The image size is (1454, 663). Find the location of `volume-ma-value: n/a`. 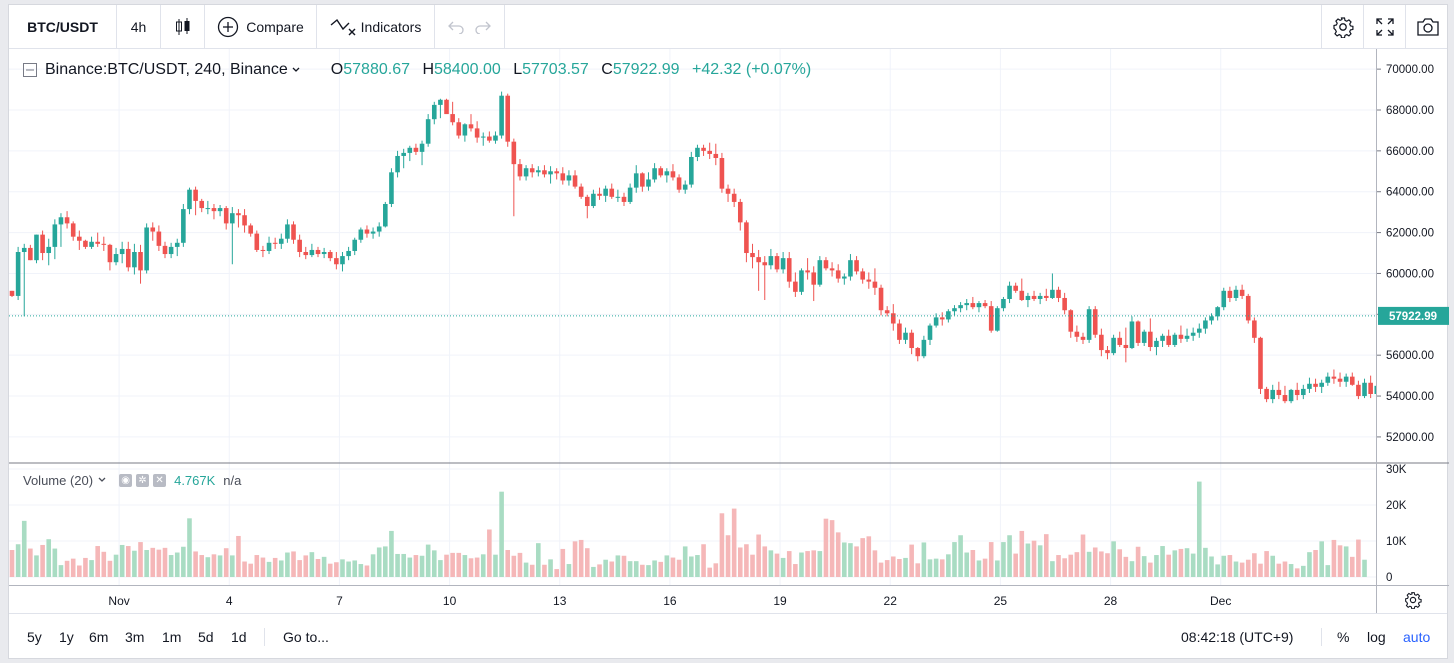

volume-ma-value: n/a is located at coordinates (232, 480).